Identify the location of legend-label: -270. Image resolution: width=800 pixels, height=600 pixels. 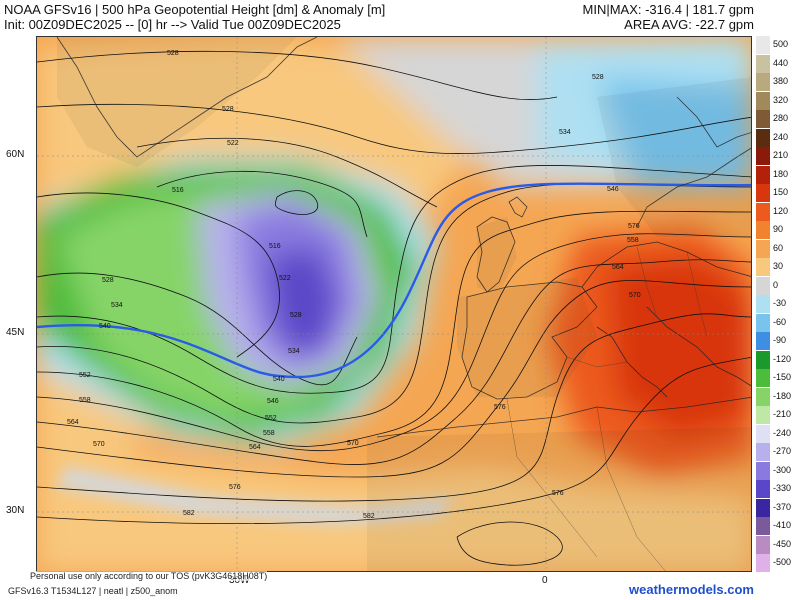
(782, 451).